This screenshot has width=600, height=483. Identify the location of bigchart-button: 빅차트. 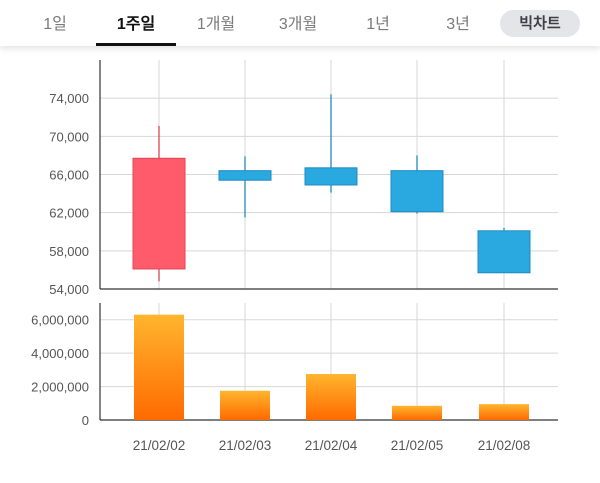
(540, 23).